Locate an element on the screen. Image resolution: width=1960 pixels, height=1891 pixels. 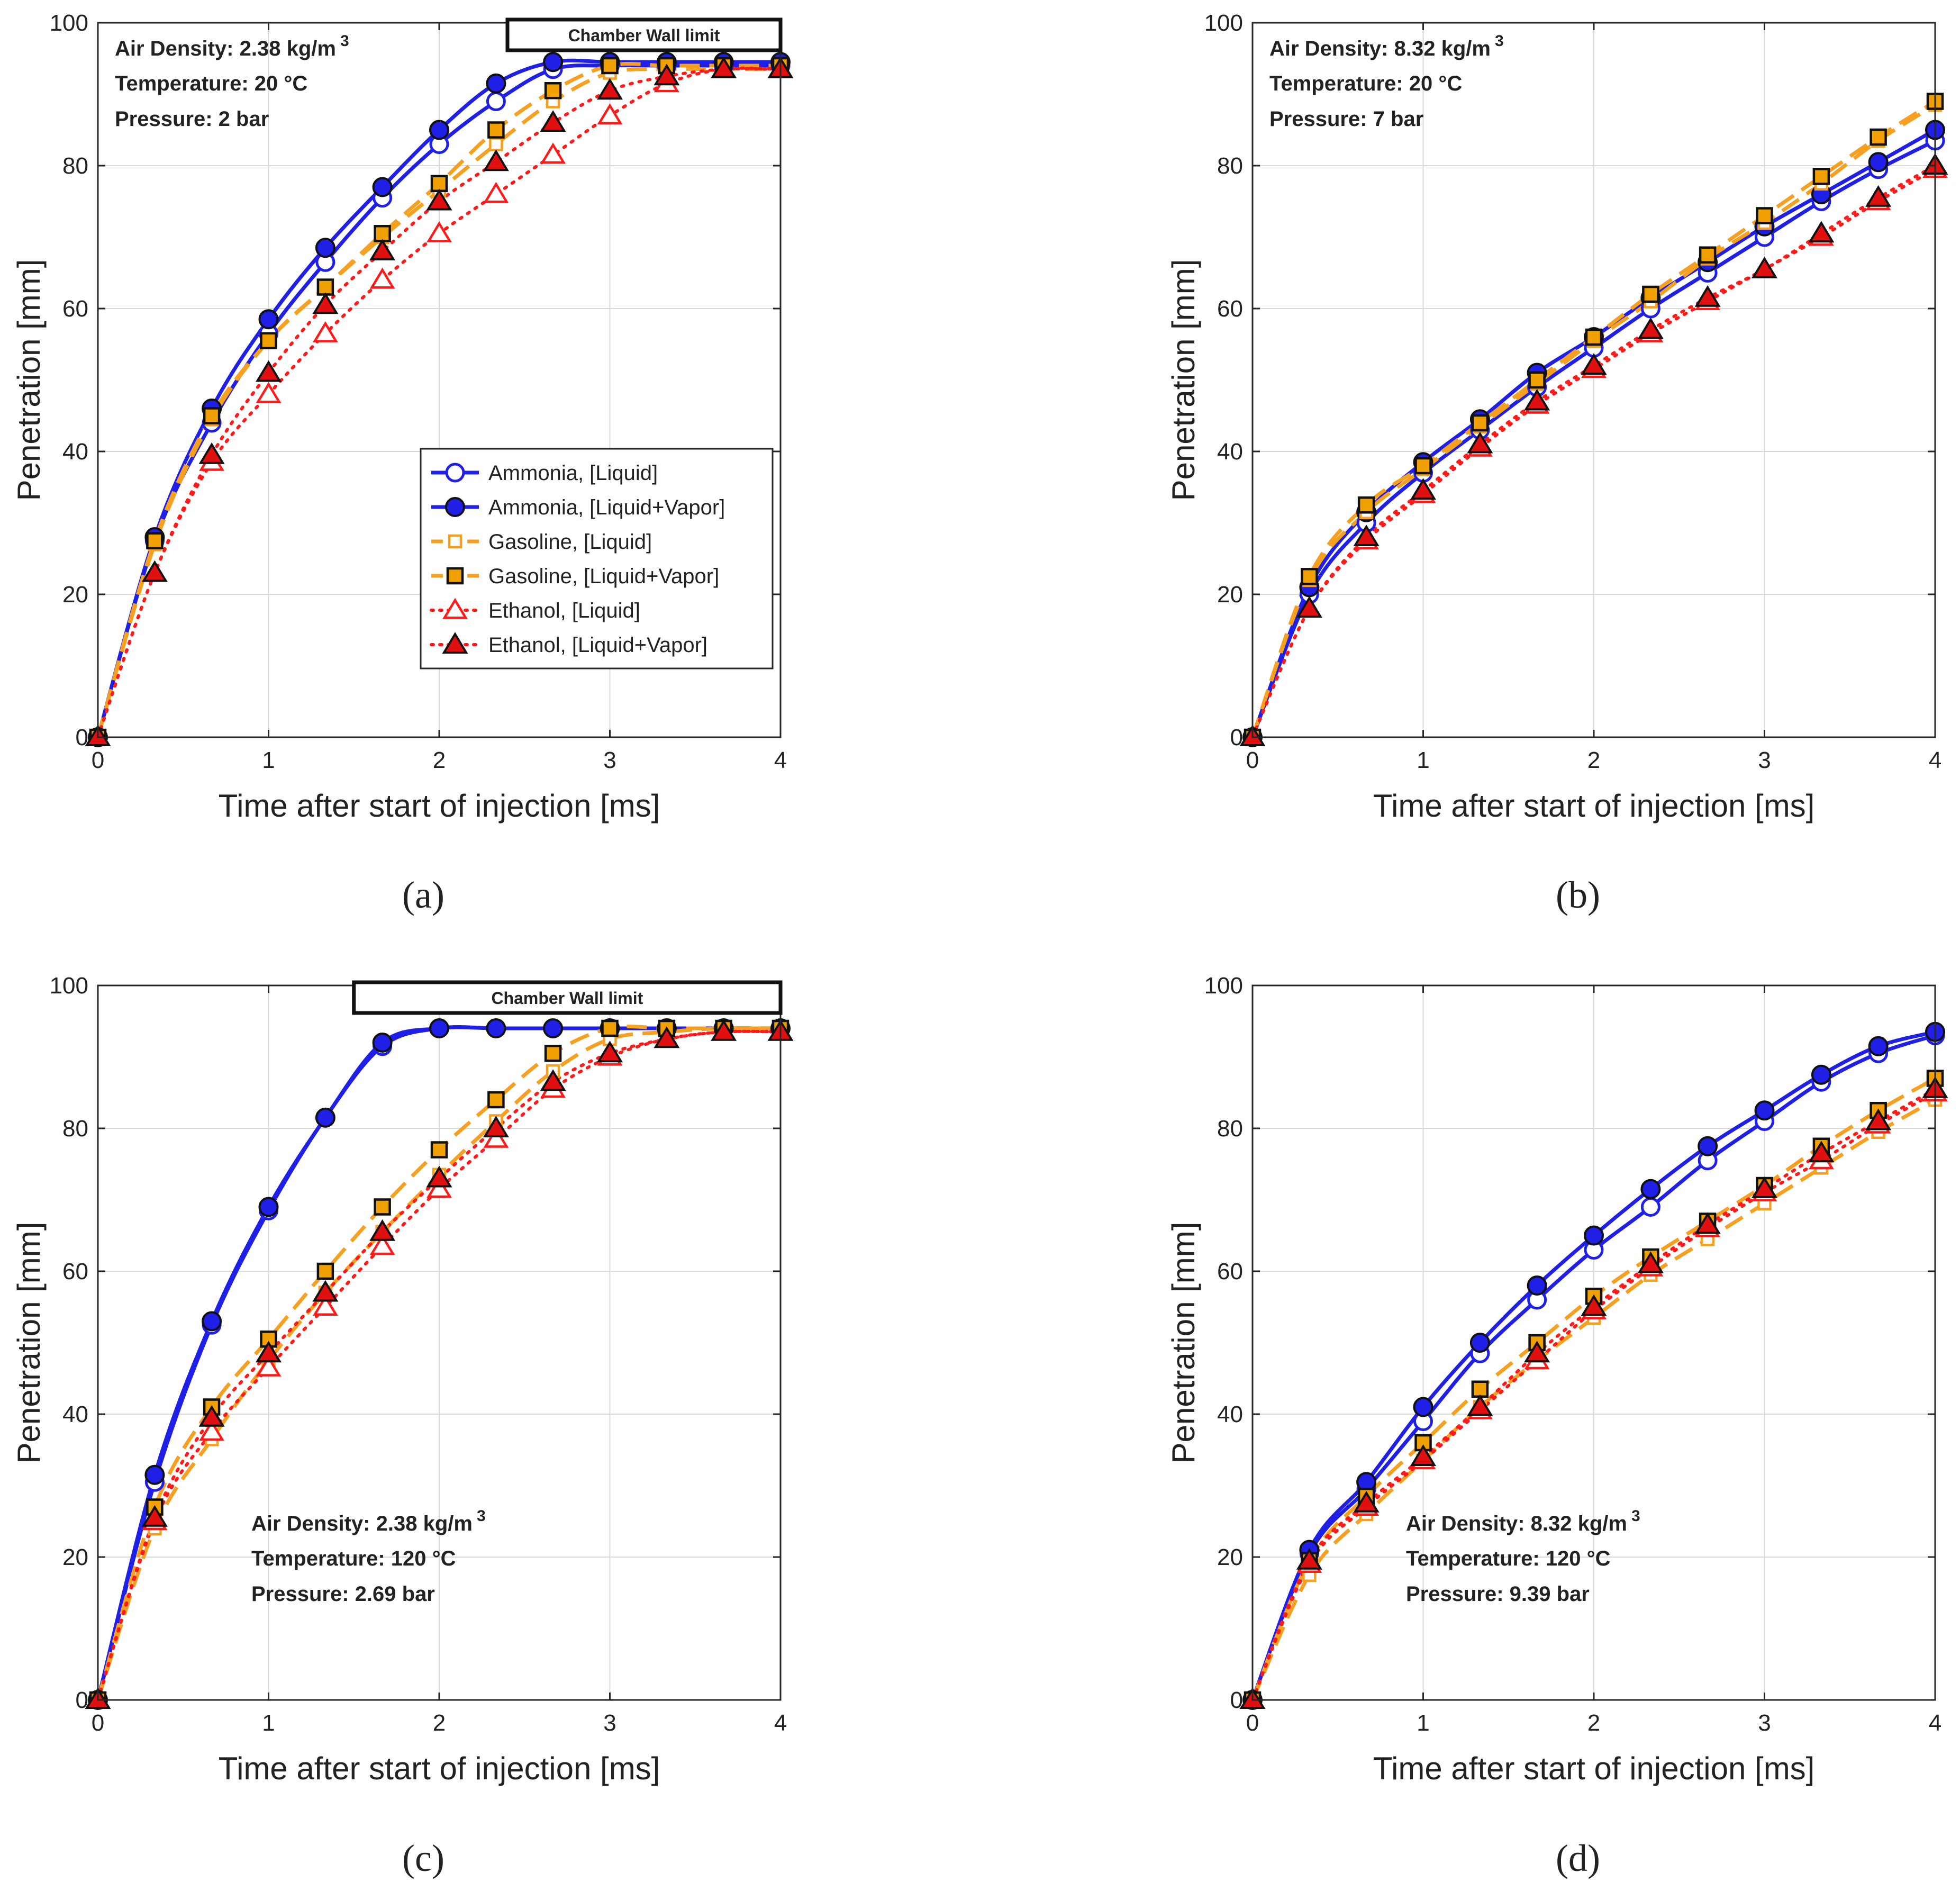
series-line-ethanol-liquid-vapor is located at coordinates (1594, 1394).